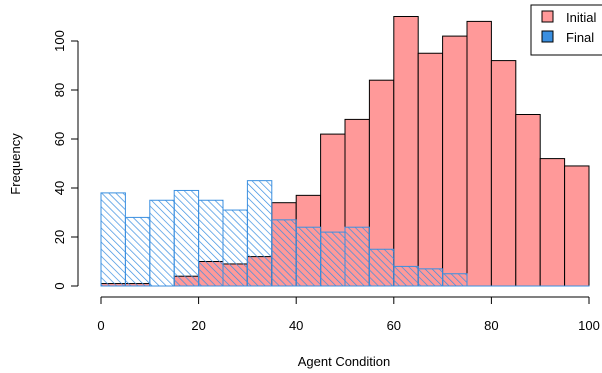 The height and width of the screenshot is (373, 602). What do you see at coordinates (296, 325) in the screenshot?
I see `x-tick-label: 40` at bounding box center [296, 325].